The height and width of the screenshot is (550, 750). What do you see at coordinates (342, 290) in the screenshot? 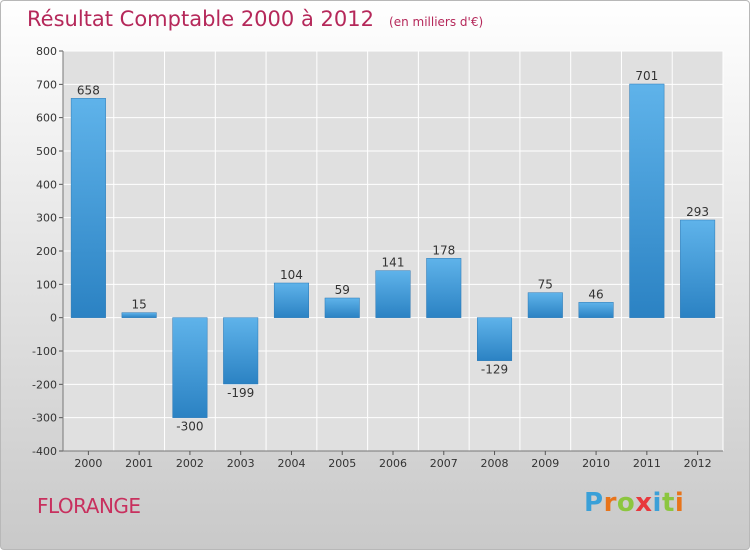
I see `value-label-2005: 59` at bounding box center [342, 290].